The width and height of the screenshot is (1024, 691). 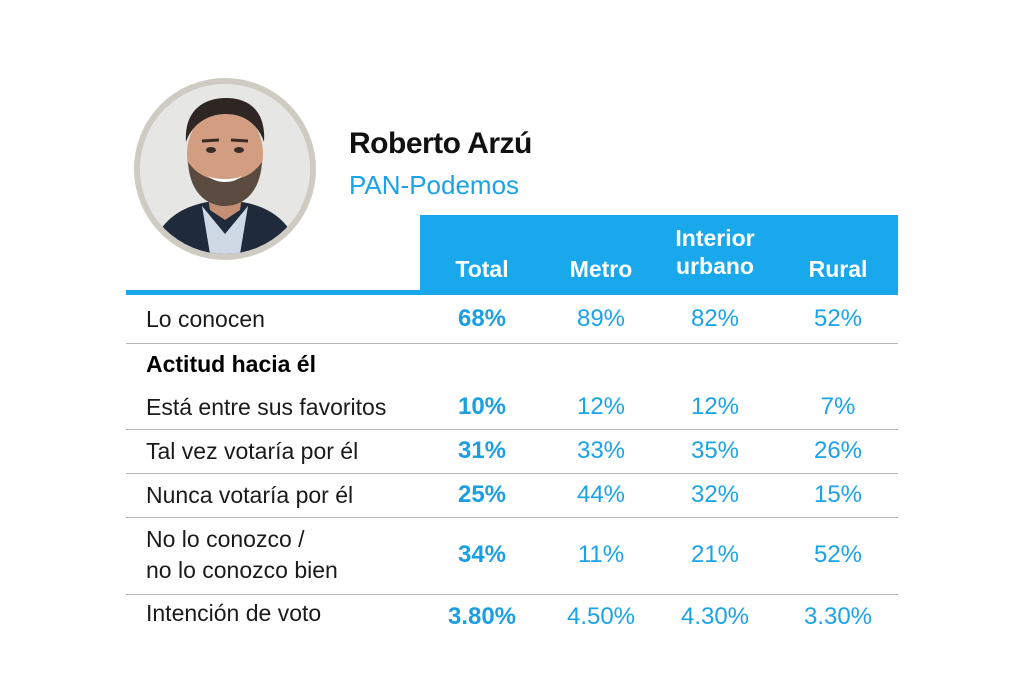 I want to click on table-row: Lo conocen 68% 89% 82% 52%, so click(x=512, y=319).